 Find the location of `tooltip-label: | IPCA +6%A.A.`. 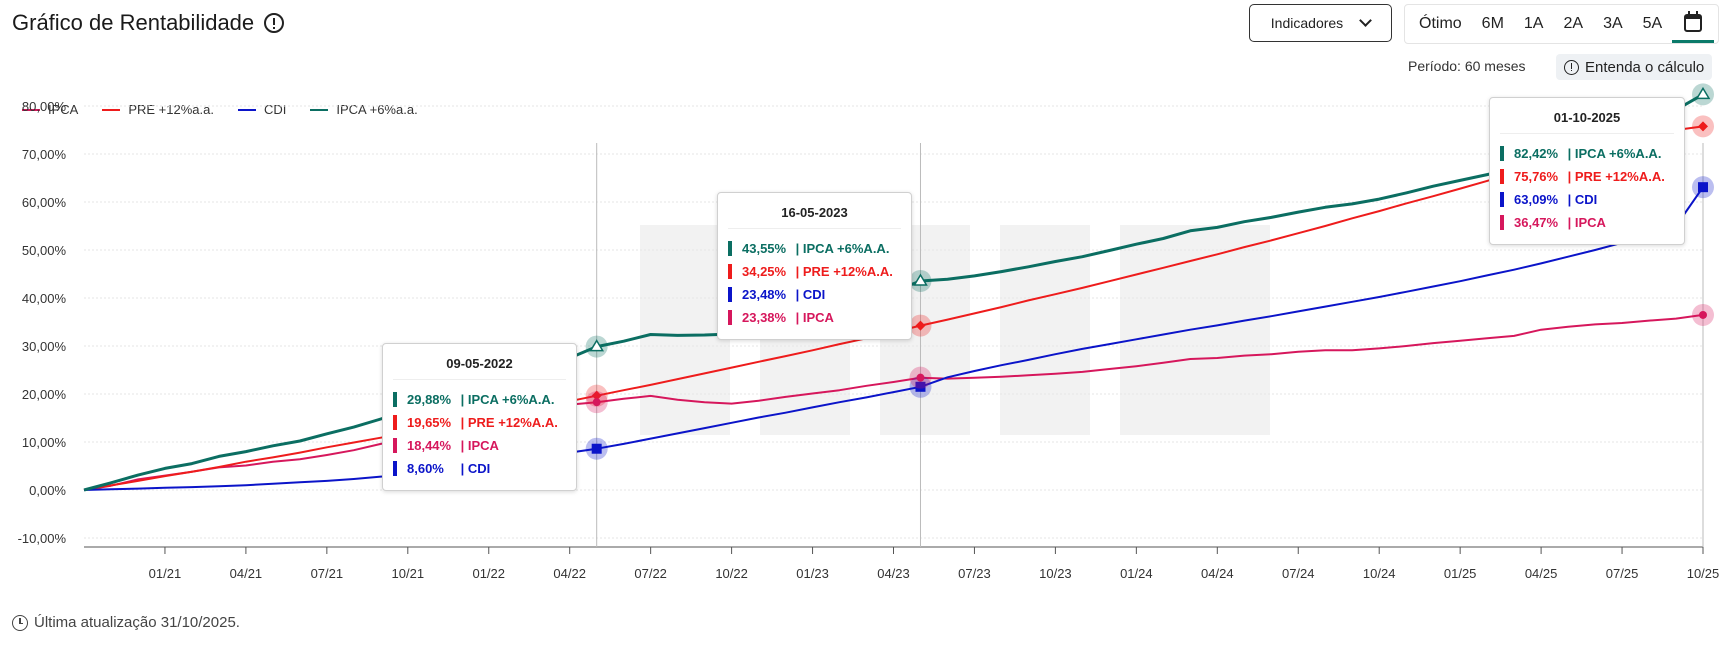

tooltip-label: | IPCA +6%A.A. is located at coordinates (1613, 153).